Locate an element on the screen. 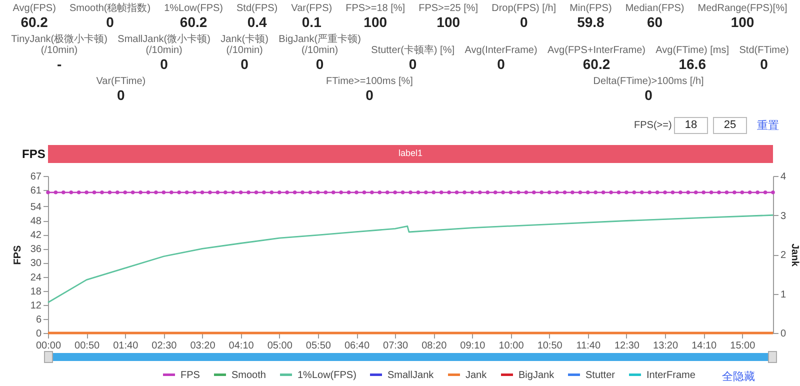 The image size is (800, 386). text: SmallJank(微小卡顿) (/10min) is located at coordinates (164, 44).